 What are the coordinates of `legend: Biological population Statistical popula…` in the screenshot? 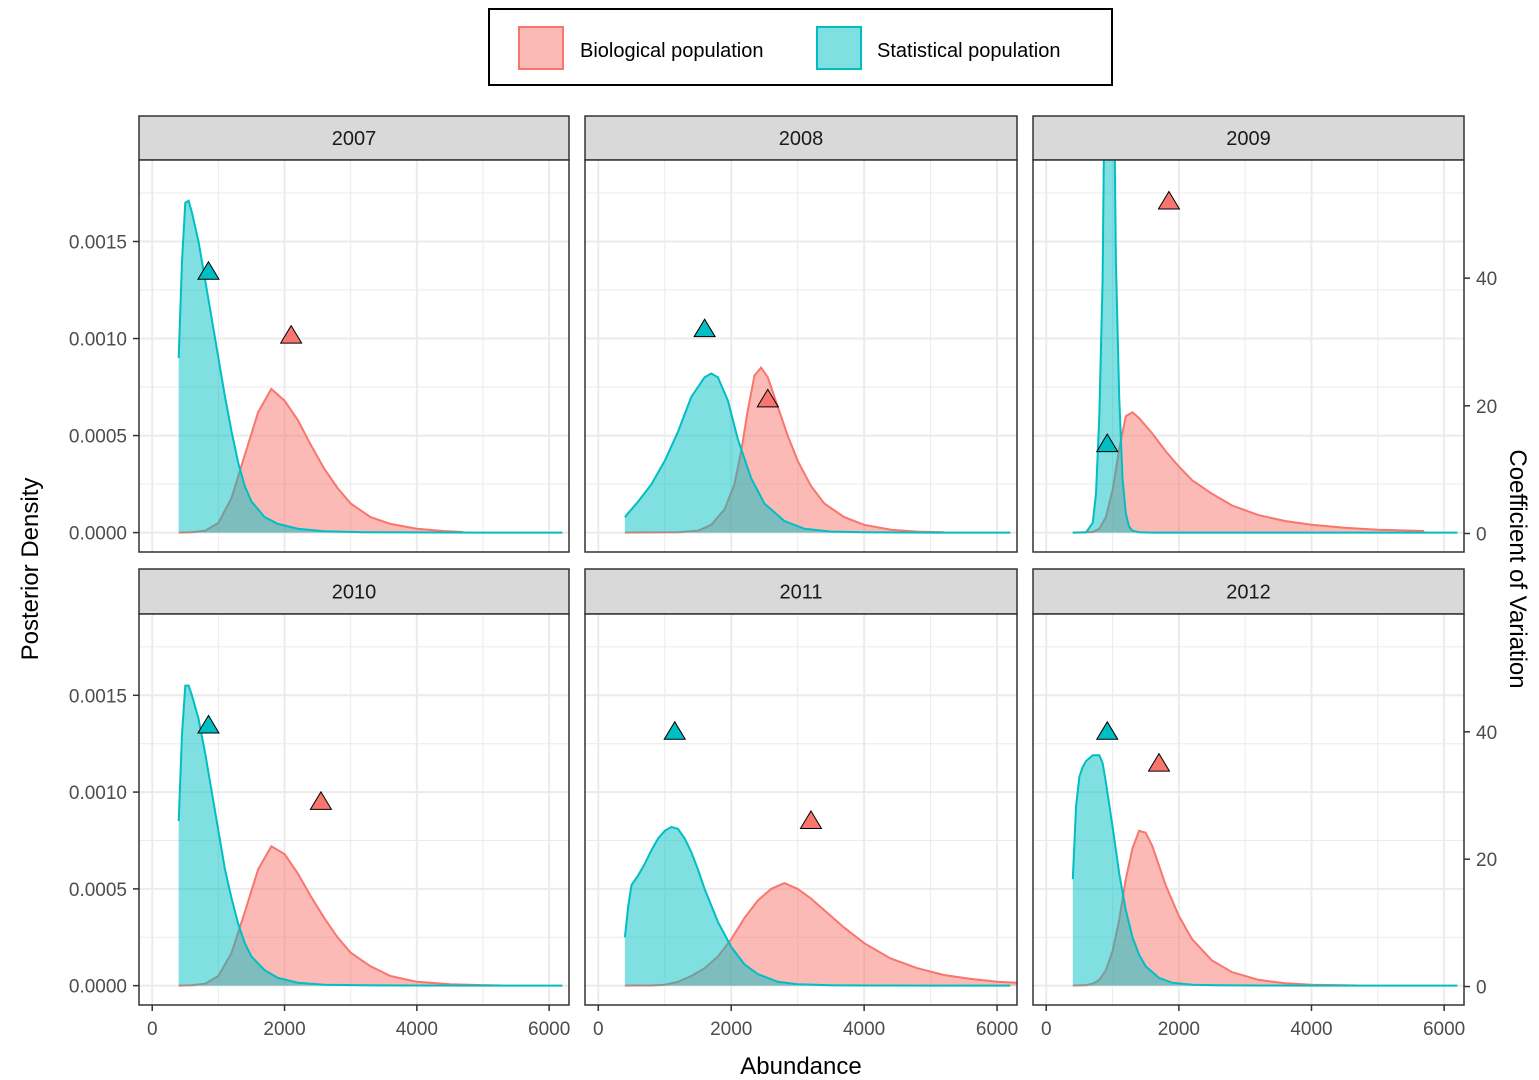 It's located at (800, 47).